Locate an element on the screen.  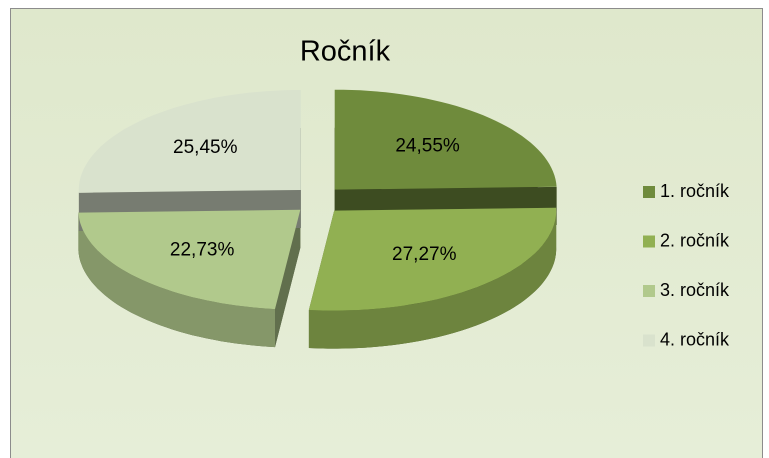
legend-label: 1. ročník is located at coordinates (695, 191).